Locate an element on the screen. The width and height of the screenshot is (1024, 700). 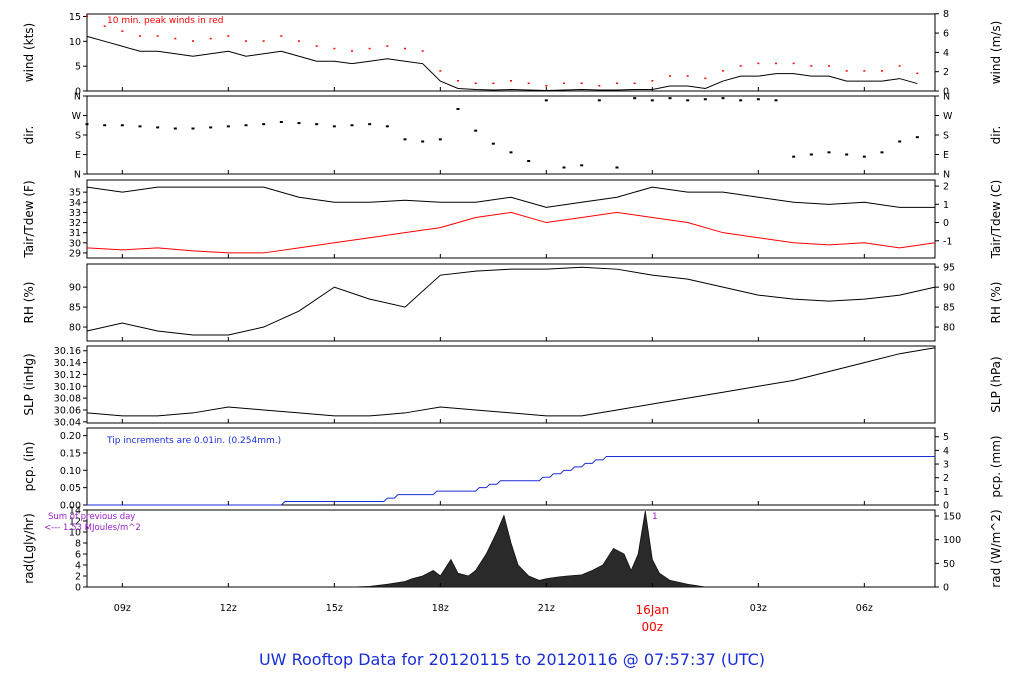
panel-frame-rh is located at coordinates (511, 302).